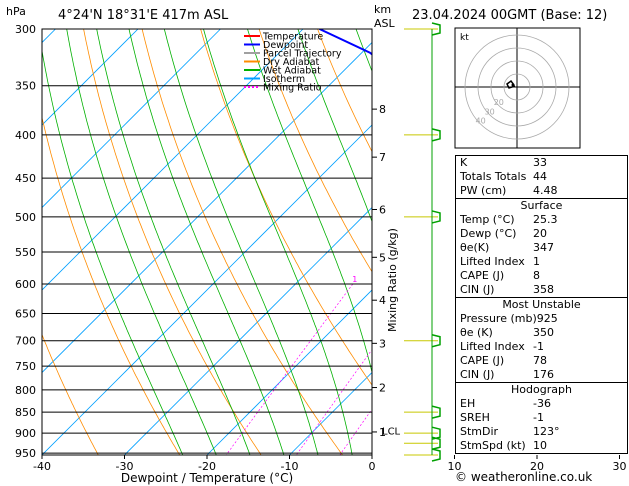  What do you see at coordinates (524, 477) in the screenshot?
I see `copyright-text: © weatheronline.co.uk` at bounding box center [524, 477].